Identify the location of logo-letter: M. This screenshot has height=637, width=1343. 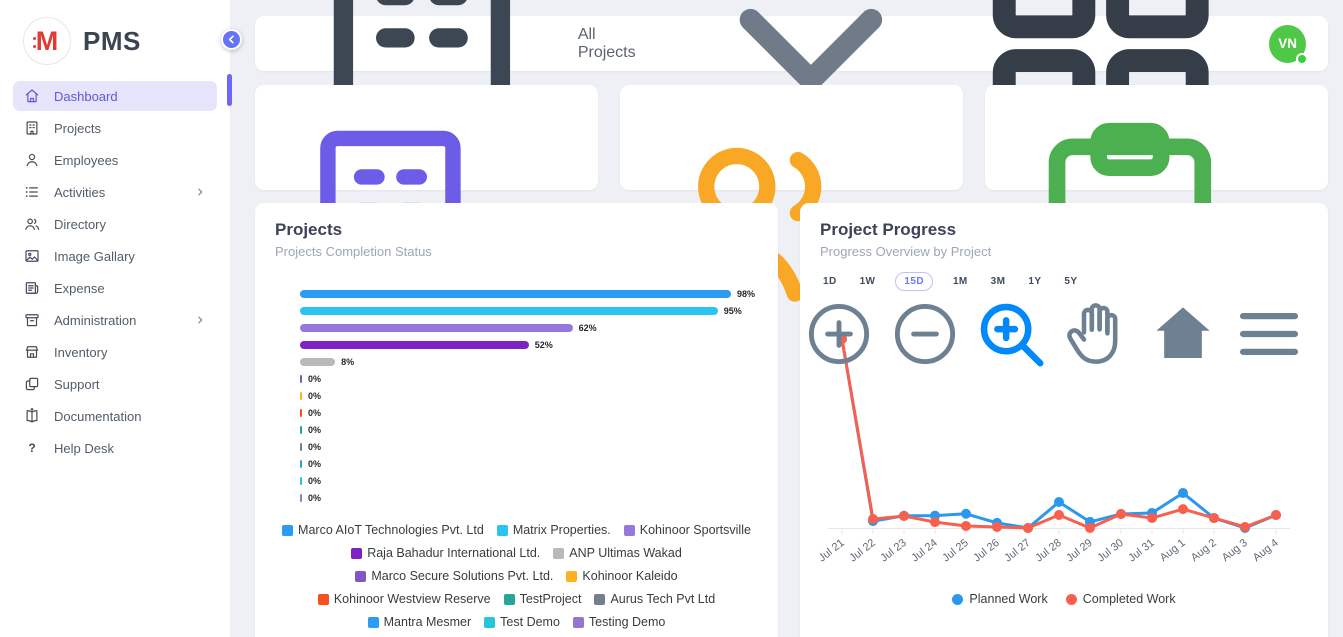
(47, 40).